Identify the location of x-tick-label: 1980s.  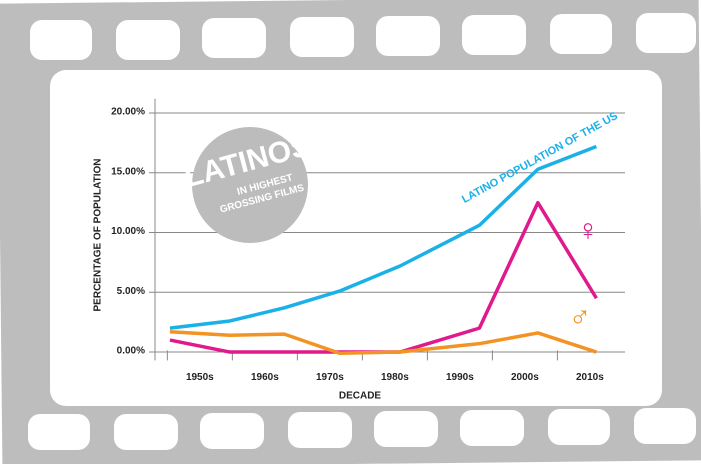
(395, 377).